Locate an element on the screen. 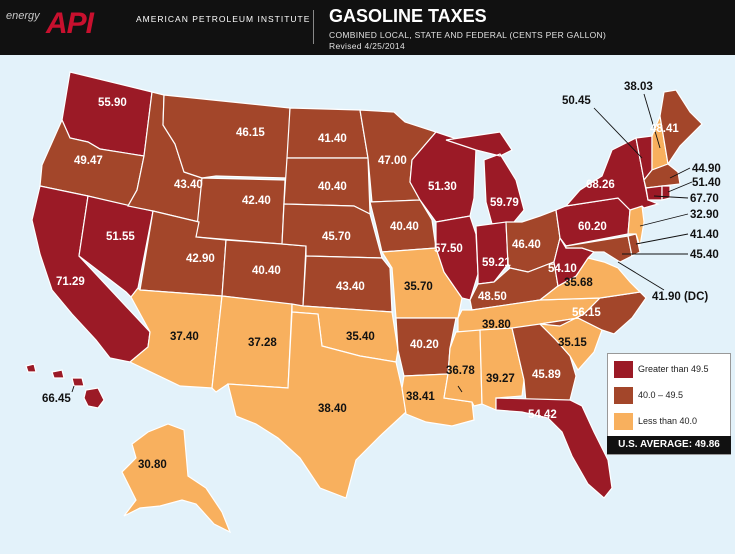 Image resolution: width=735 pixels, height=554 pixels. label-OR: 49.47 is located at coordinates (88, 161).